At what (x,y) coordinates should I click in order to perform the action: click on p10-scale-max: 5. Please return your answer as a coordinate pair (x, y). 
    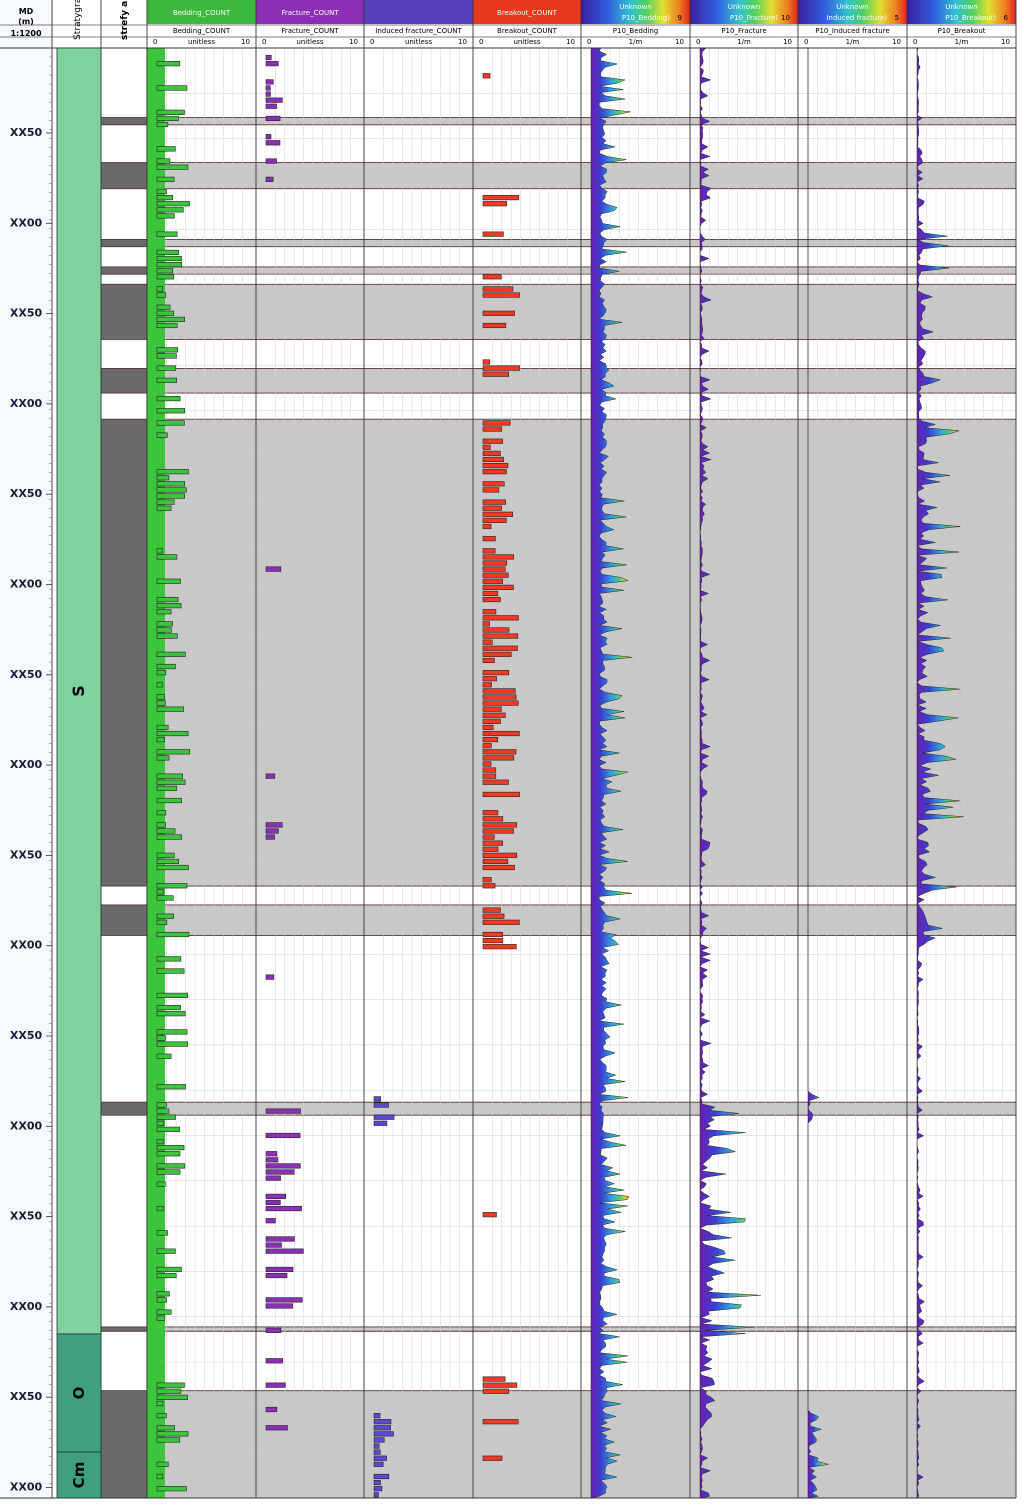
    Looking at the image, I should click on (897, 18).